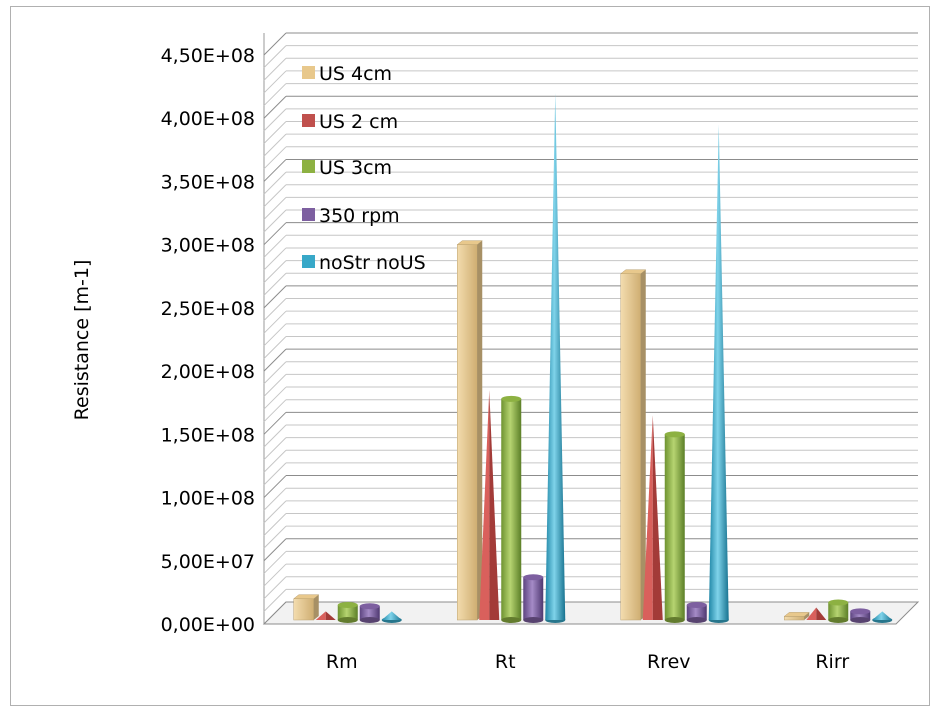 Image resolution: width=938 pixels, height=713 pixels. What do you see at coordinates (669, 662) in the screenshot?
I see `x-category-label: Rrev` at bounding box center [669, 662].